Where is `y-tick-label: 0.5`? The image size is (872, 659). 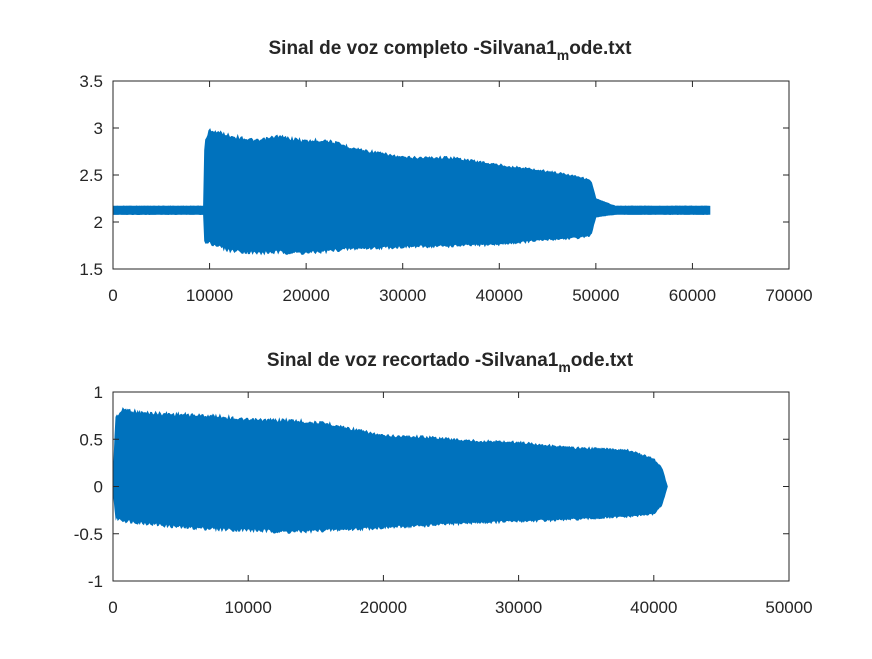
y-tick-label: 0.5 is located at coordinates (91, 439).